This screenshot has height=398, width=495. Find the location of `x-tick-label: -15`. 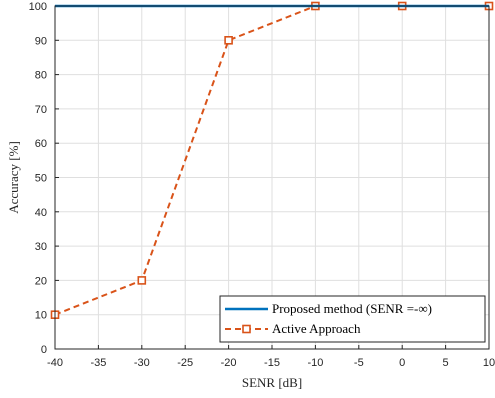

x-tick-label: -15 is located at coordinates (272, 363).